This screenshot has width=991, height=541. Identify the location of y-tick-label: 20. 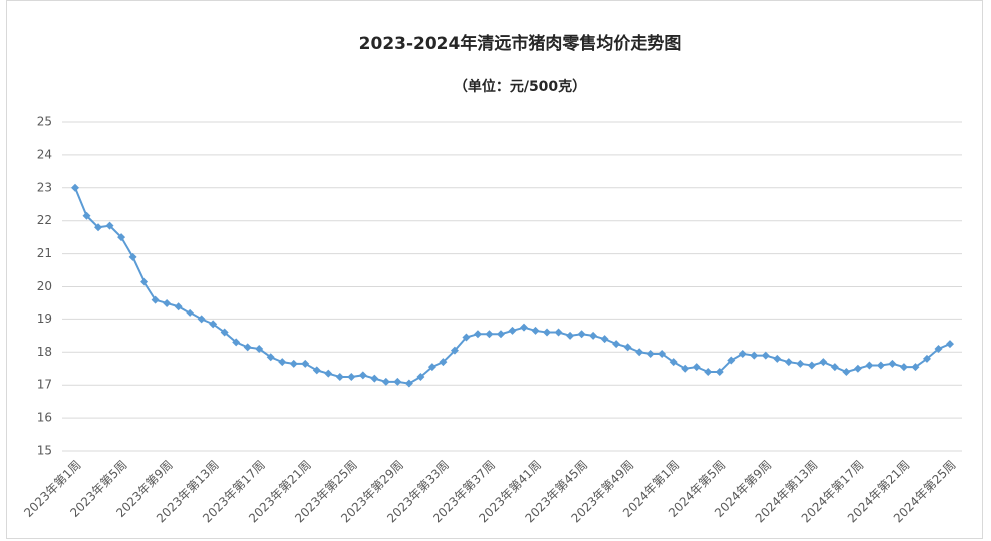
(44, 286).